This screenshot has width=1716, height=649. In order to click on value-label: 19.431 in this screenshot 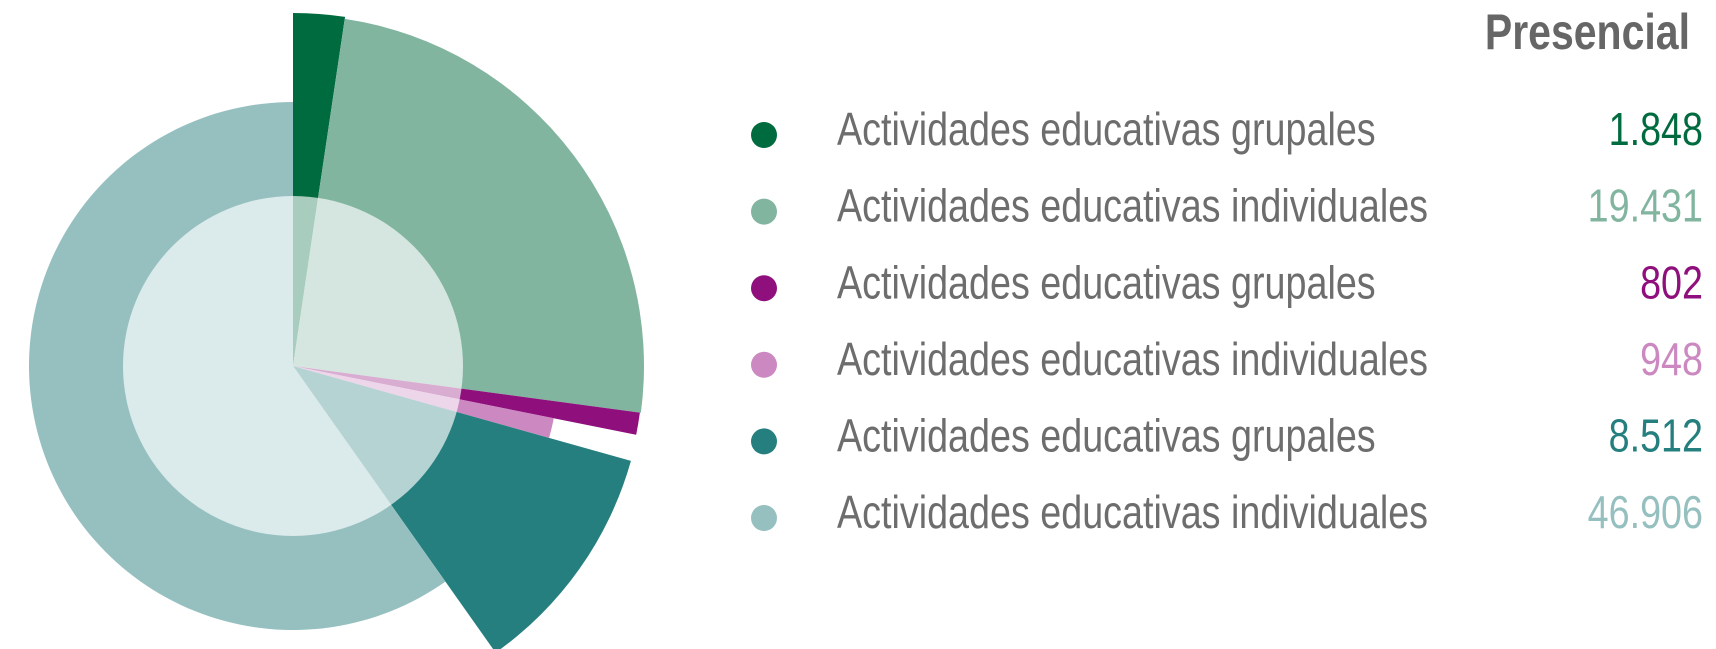, I will do `click(1645, 205)`.